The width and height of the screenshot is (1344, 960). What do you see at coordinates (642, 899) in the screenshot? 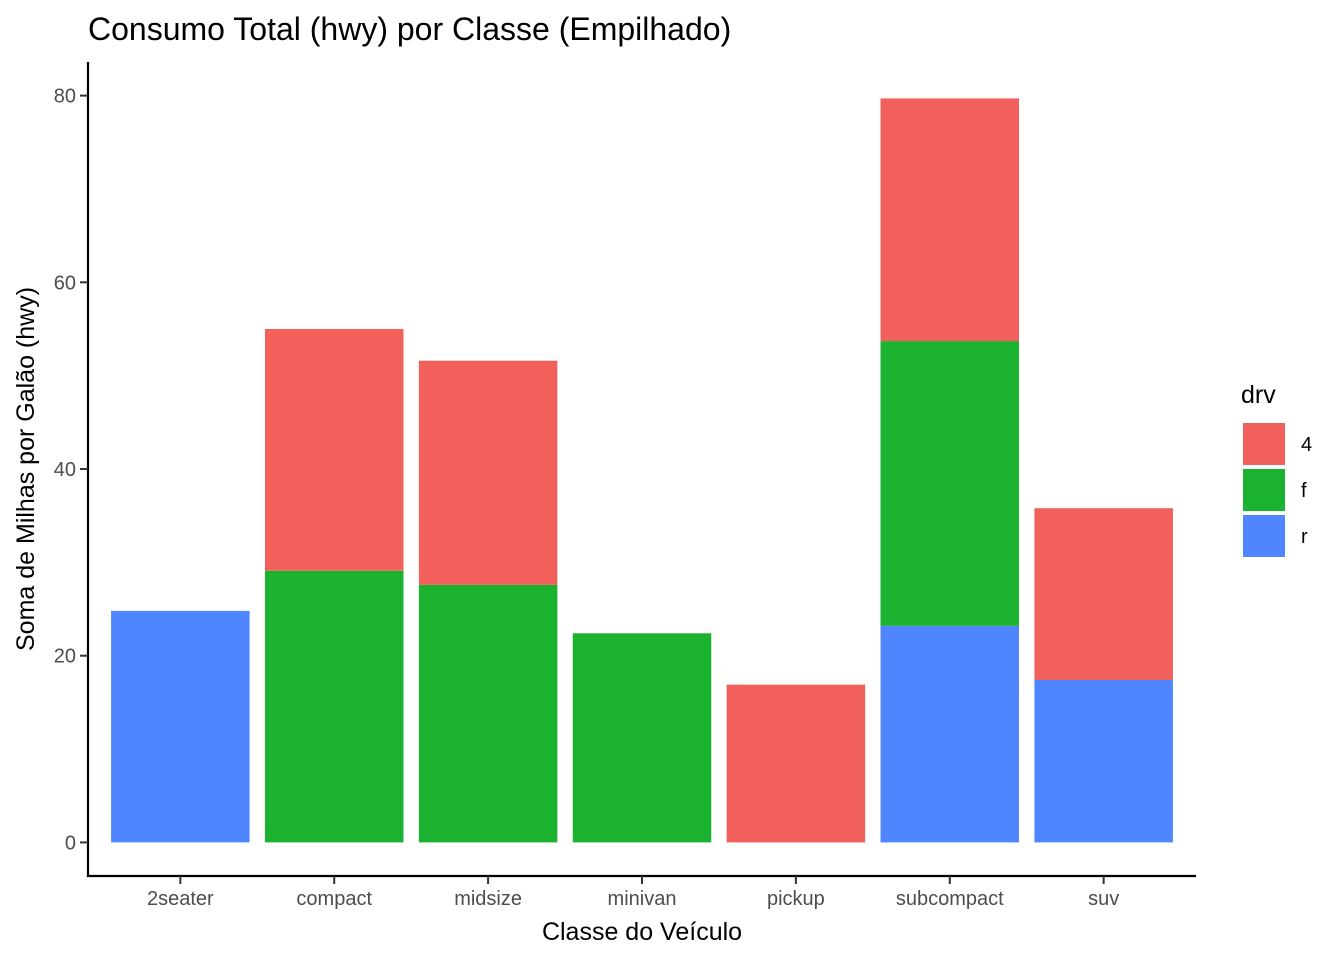
I see `x-tick-label: minivan` at bounding box center [642, 899].